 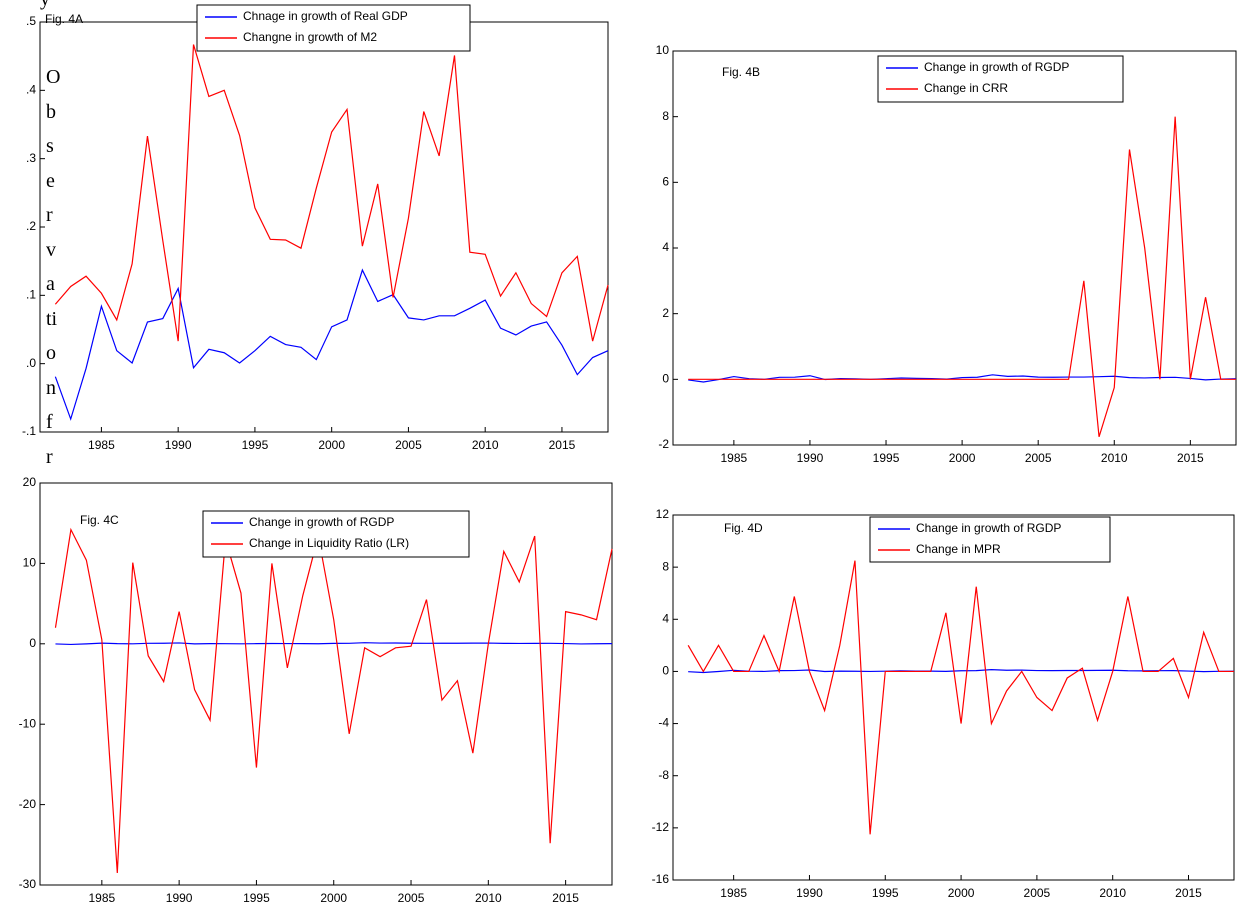 I want to click on y-tick-label: -4, so click(x=663, y=723).